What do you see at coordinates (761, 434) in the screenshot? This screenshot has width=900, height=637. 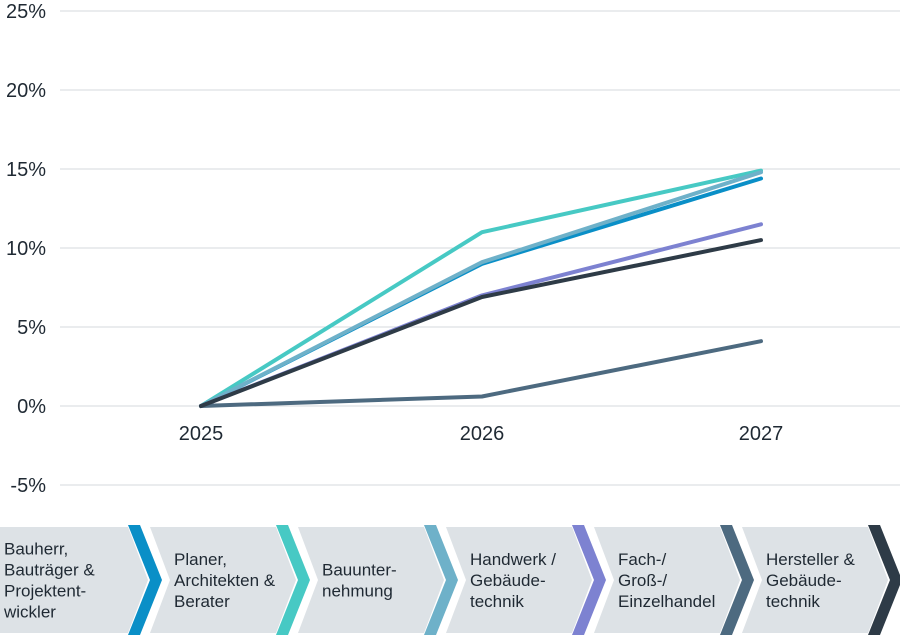 I see `x-tick-label: 2027` at bounding box center [761, 434].